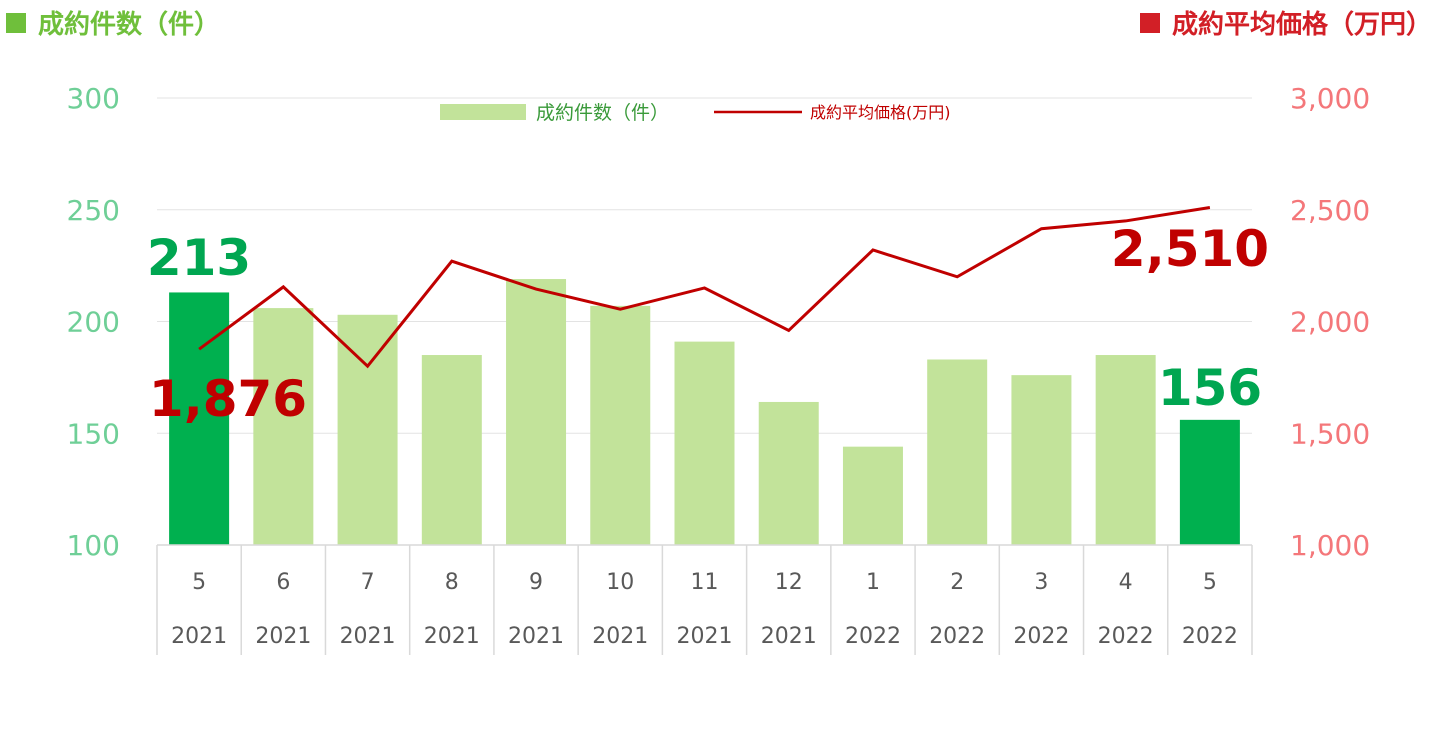  What do you see at coordinates (228, 399) in the screenshot?
I see `data-label-first-price: 1,876` at bounding box center [228, 399].